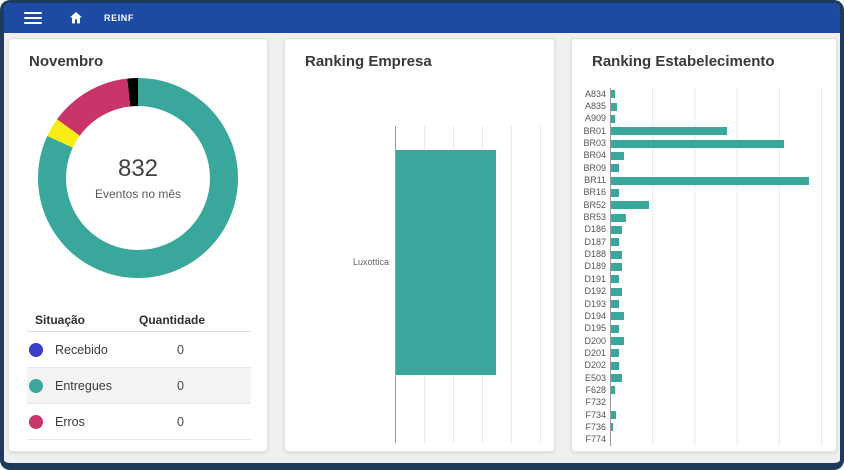 The height and width of the screenshot is (470, 844). I want to click on estab-label: BR53, so click(594, 217).